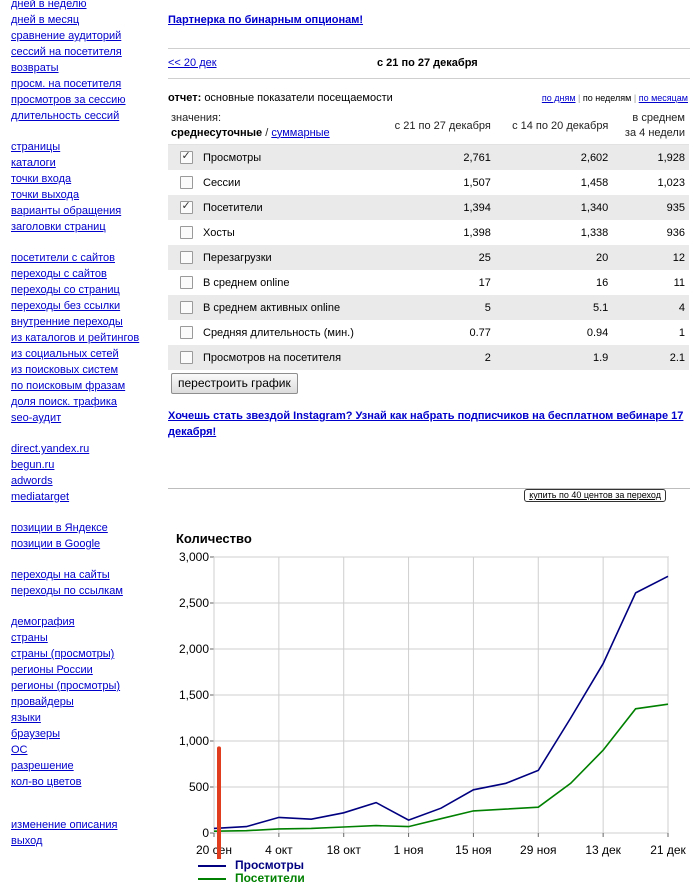 Image resolution: width=693 pixels, height=889 pixels. Describe the element at coordinates (66, 52) in the screenshot. I see `sidebar-link: сессий на посетителя` at that location.